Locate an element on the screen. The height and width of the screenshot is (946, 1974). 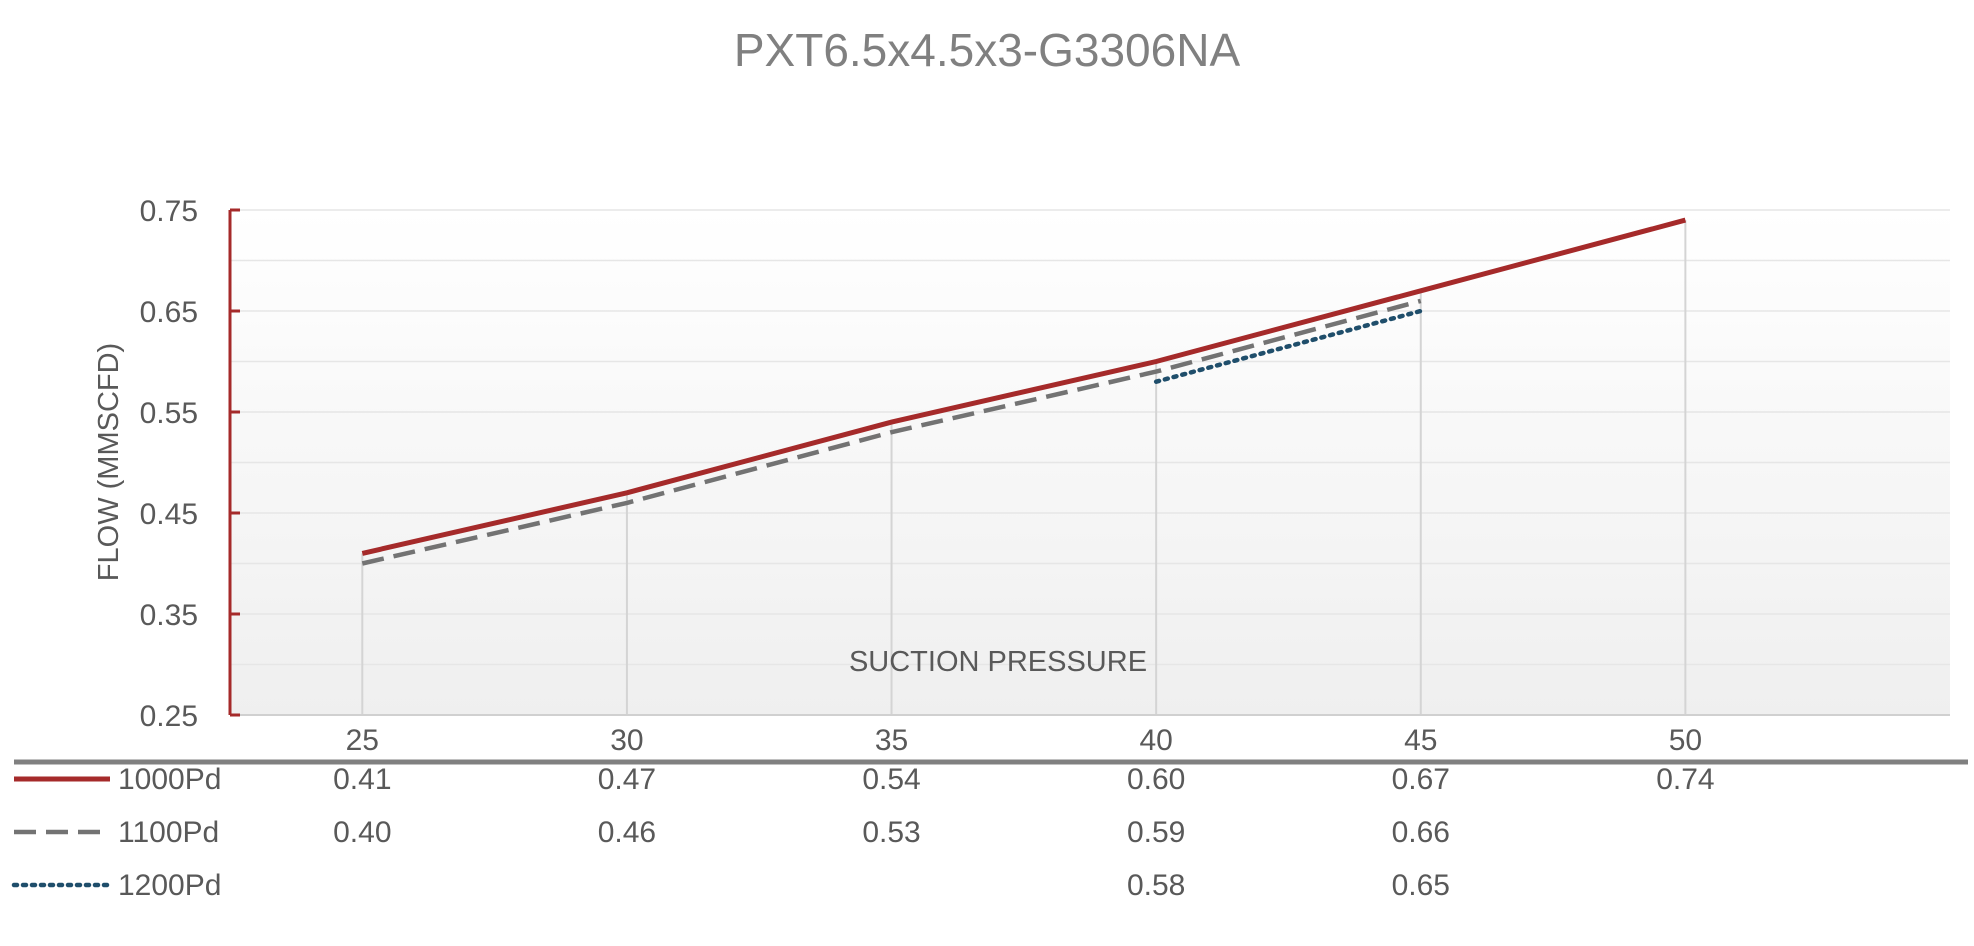
y-tick-label: 0.35 is located at coordinates (169, 615).